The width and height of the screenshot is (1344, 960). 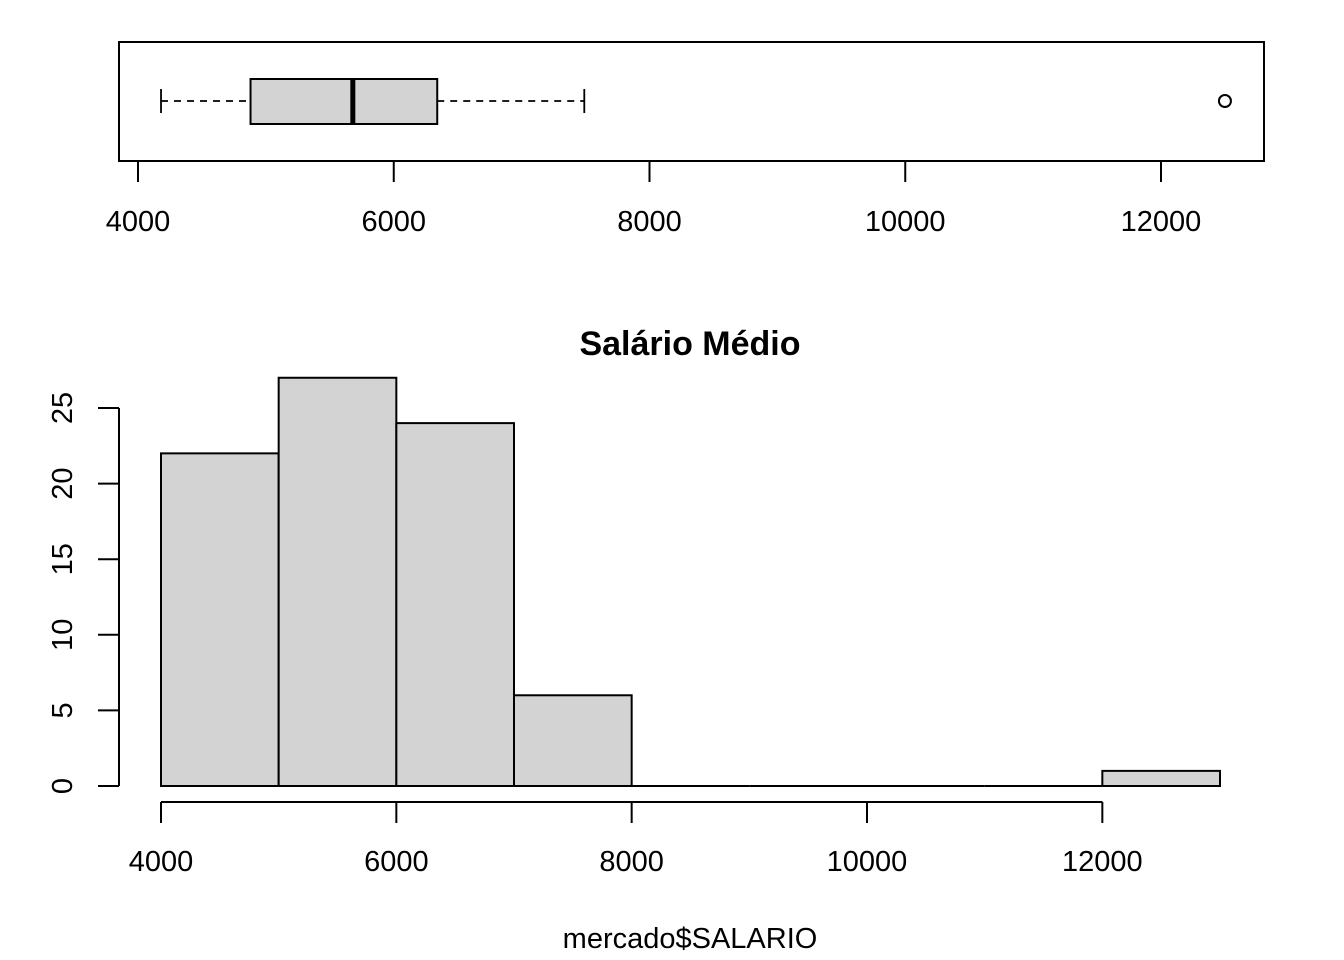 I want to click on histogram-y-axis: 0 5 10 15 20 25, so click(x=83, y=593).